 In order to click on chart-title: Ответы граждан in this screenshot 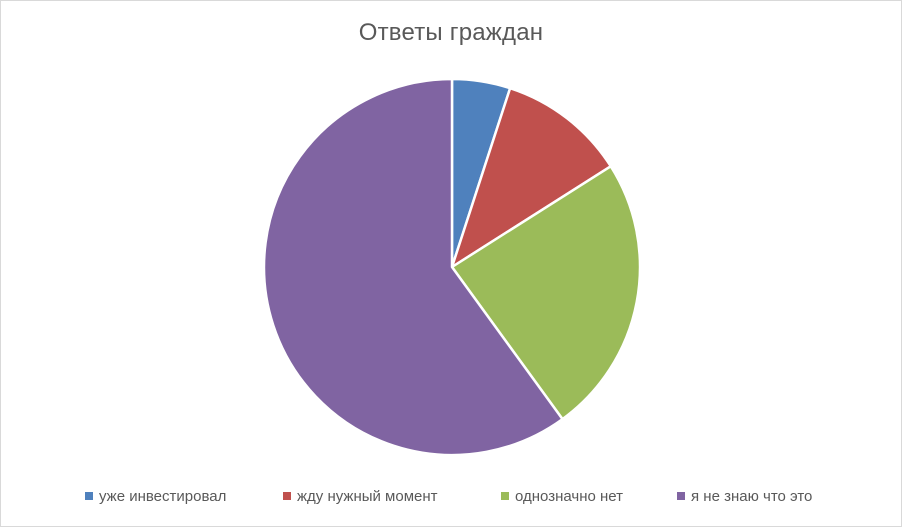, I will do `click(451, 32)`.